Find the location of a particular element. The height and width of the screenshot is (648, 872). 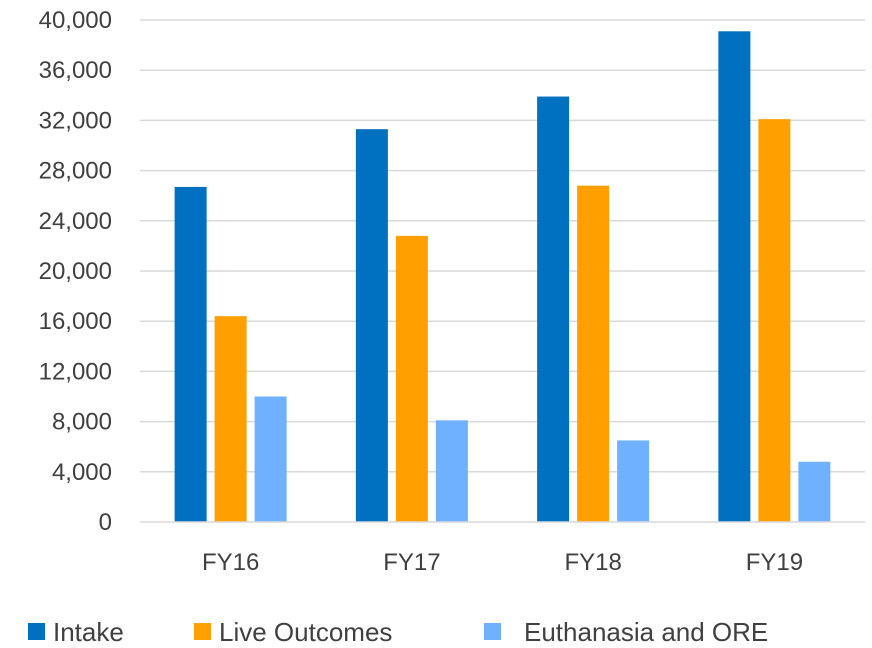

x-tick-label: FY18 is located at coordinates (592, 562).